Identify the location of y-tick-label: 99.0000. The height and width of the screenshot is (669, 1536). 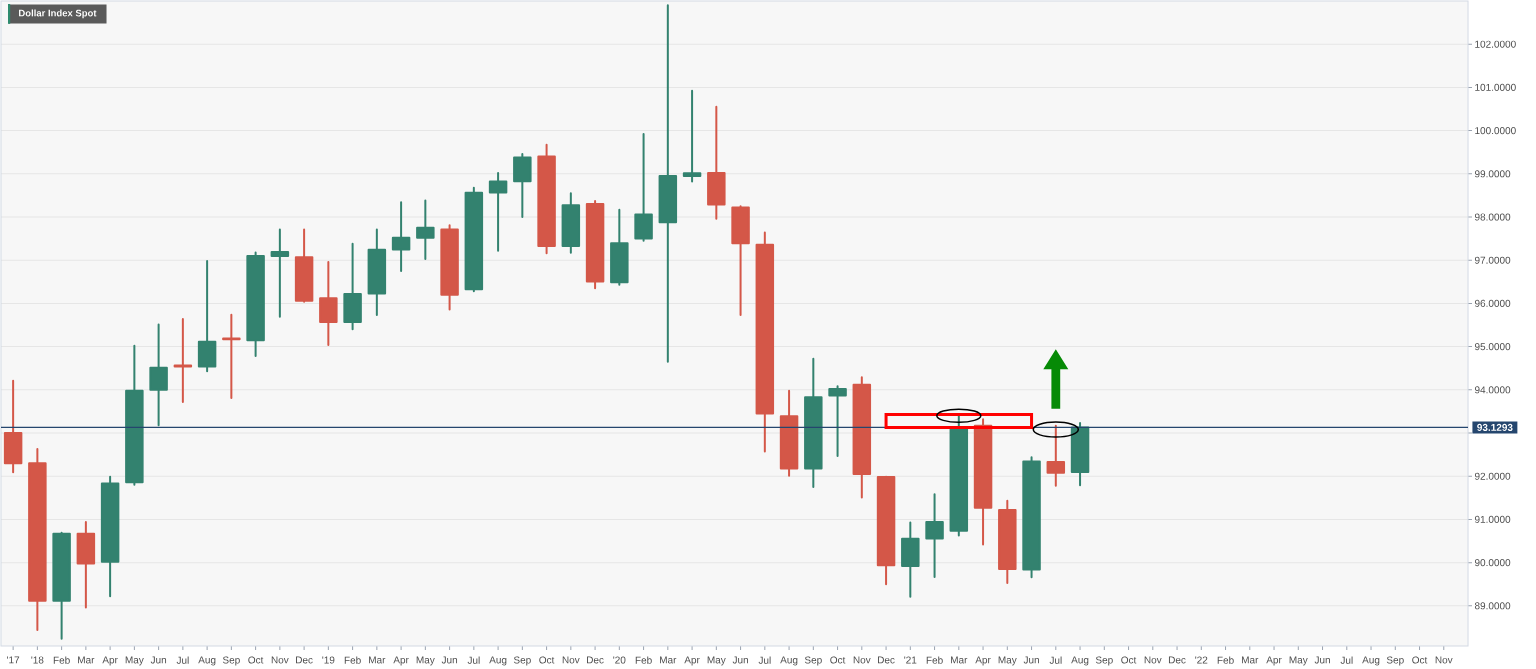
(1492, 174).